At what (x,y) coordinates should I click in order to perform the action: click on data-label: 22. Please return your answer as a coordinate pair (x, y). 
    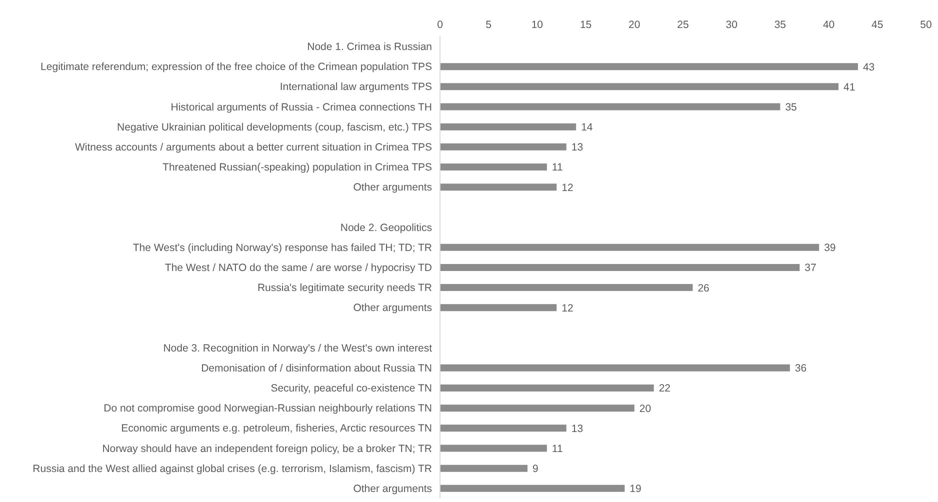
    Looking at the image, I should click on (664, 388).